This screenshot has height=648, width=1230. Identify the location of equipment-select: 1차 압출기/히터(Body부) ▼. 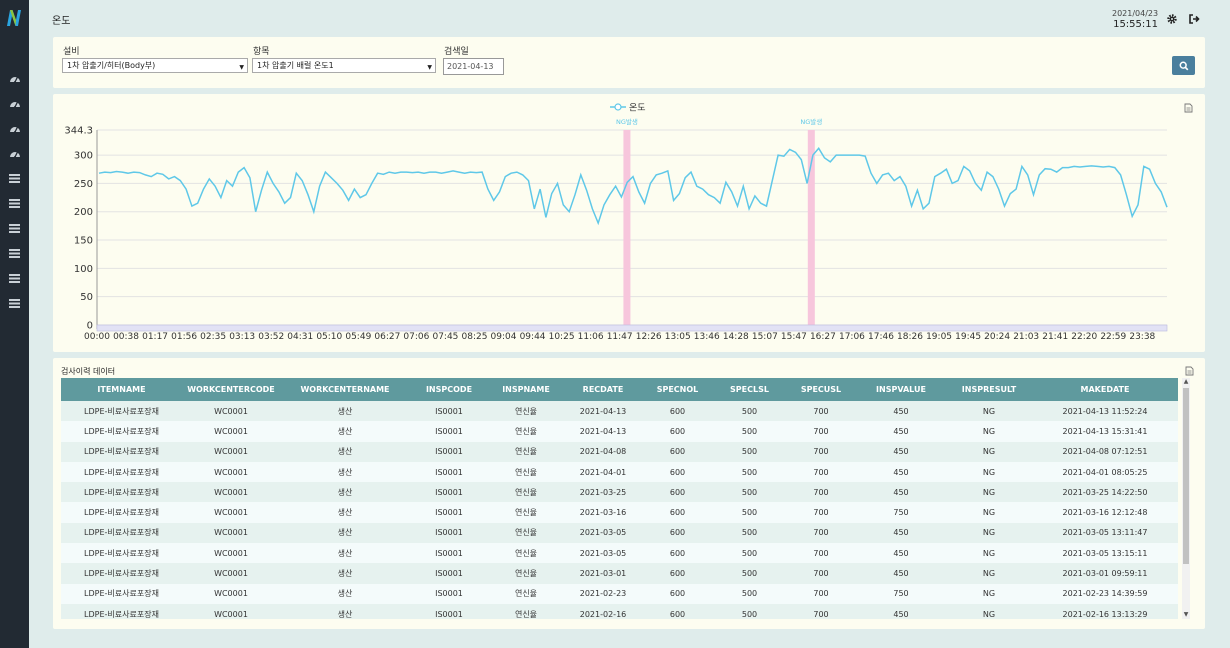
(155, 65).